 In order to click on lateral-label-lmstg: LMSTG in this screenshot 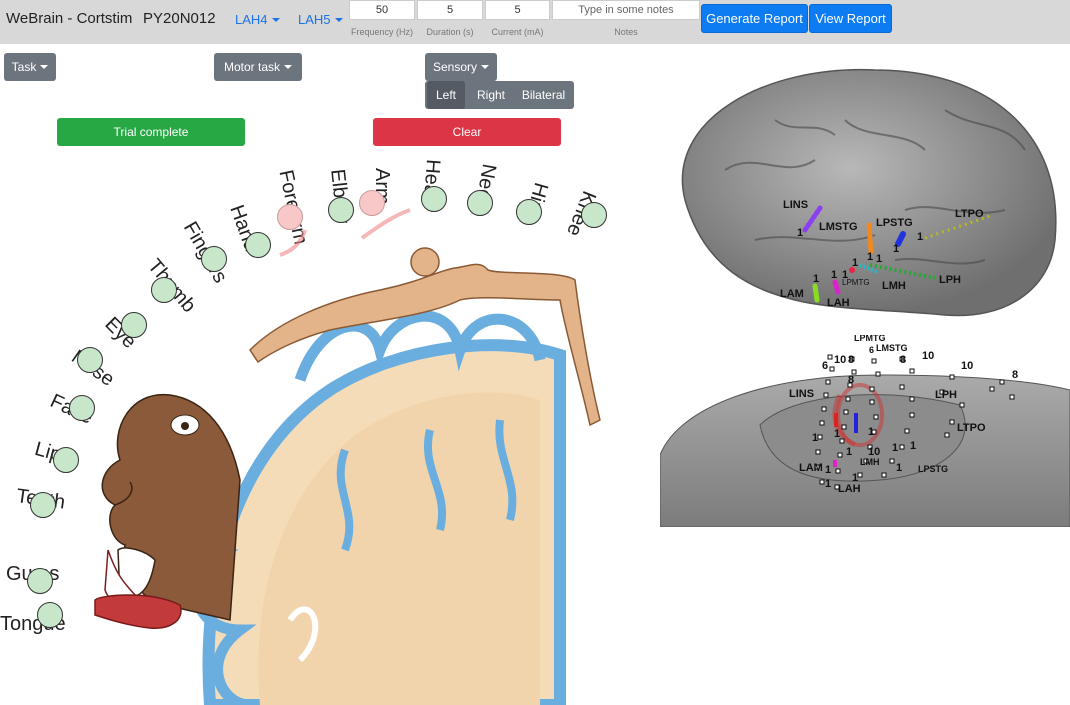, I will do `click(838, 227)`.